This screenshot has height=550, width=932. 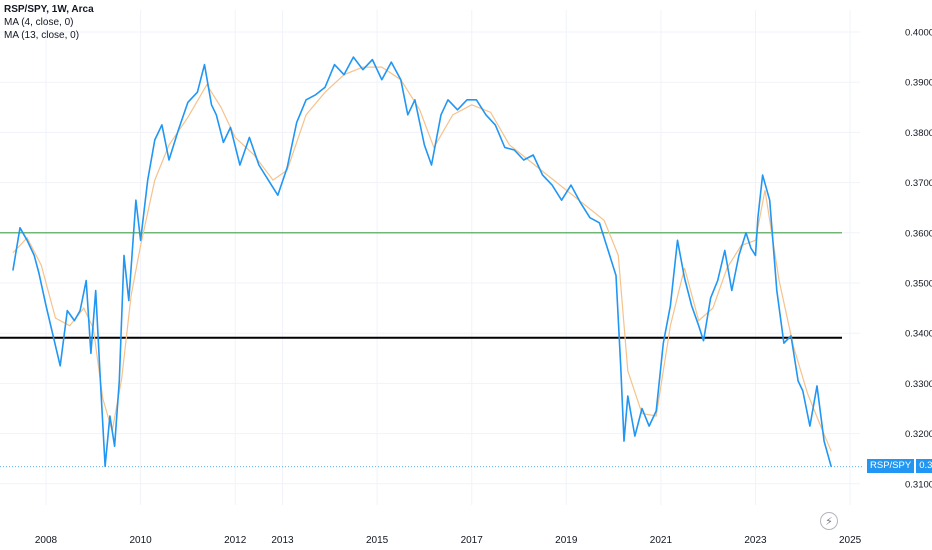 What do you see at coordinates (566, 540) in the screenshot?
I see `x-tick-label: 2019` at bounding box center [566, 540].